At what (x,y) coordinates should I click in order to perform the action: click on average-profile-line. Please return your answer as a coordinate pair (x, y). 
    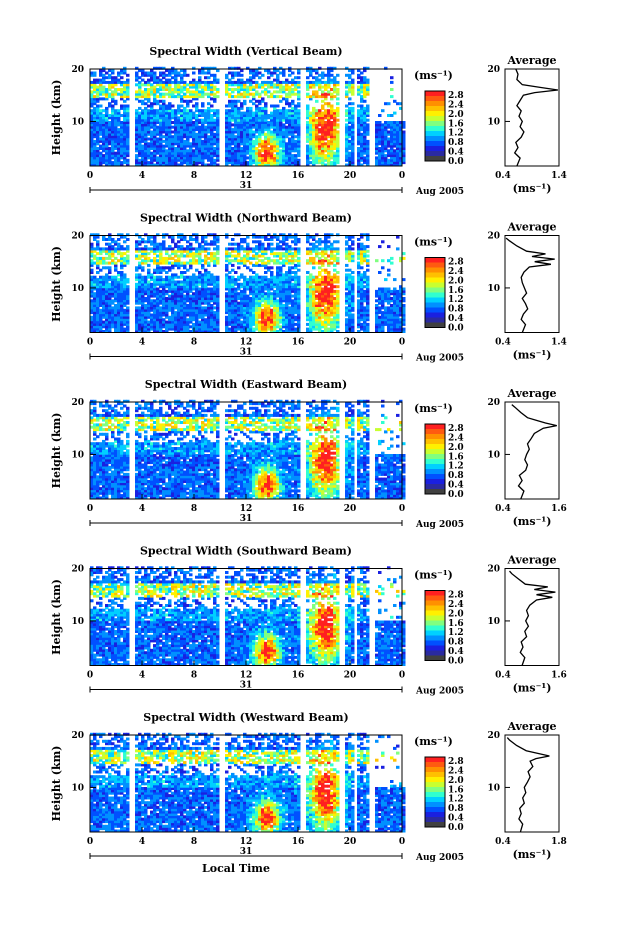
    Looking at the image, I should click on (536, 117).